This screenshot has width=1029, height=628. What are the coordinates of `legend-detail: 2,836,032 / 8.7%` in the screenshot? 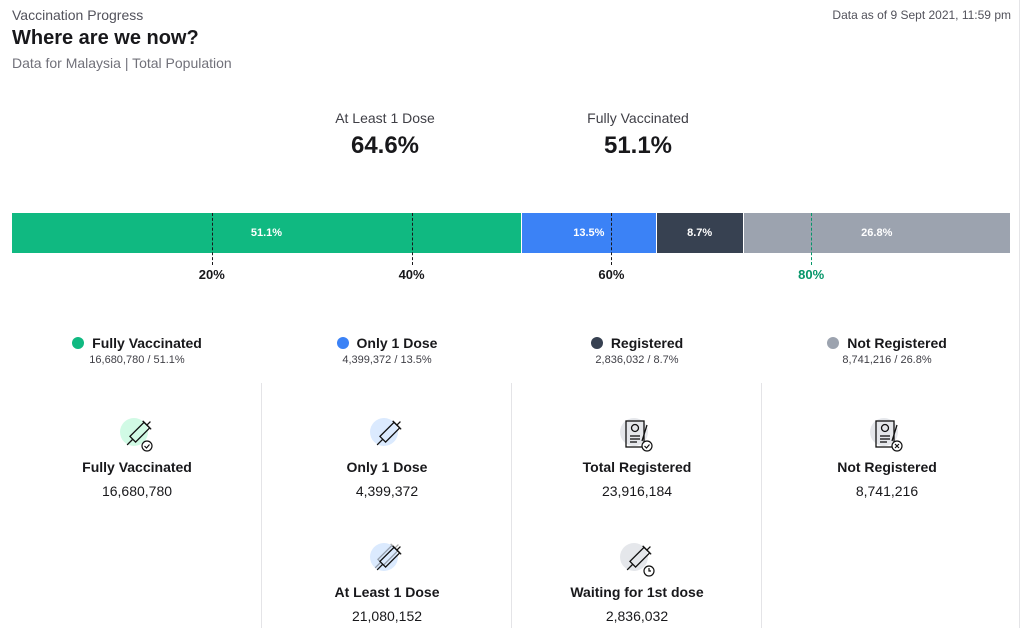 It's located at (637, 360).